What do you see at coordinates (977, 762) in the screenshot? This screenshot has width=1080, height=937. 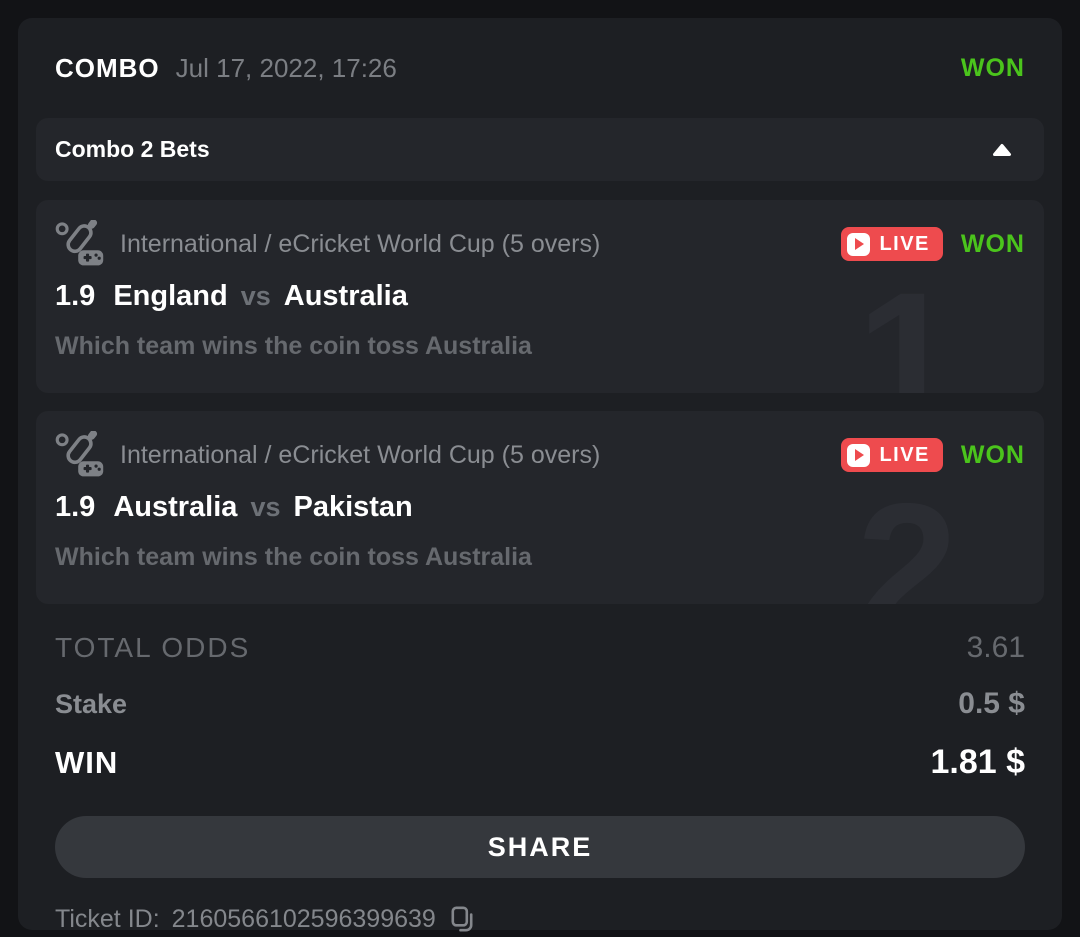 I see `win-value: 1.81 $` at bounding box center [977, 762].